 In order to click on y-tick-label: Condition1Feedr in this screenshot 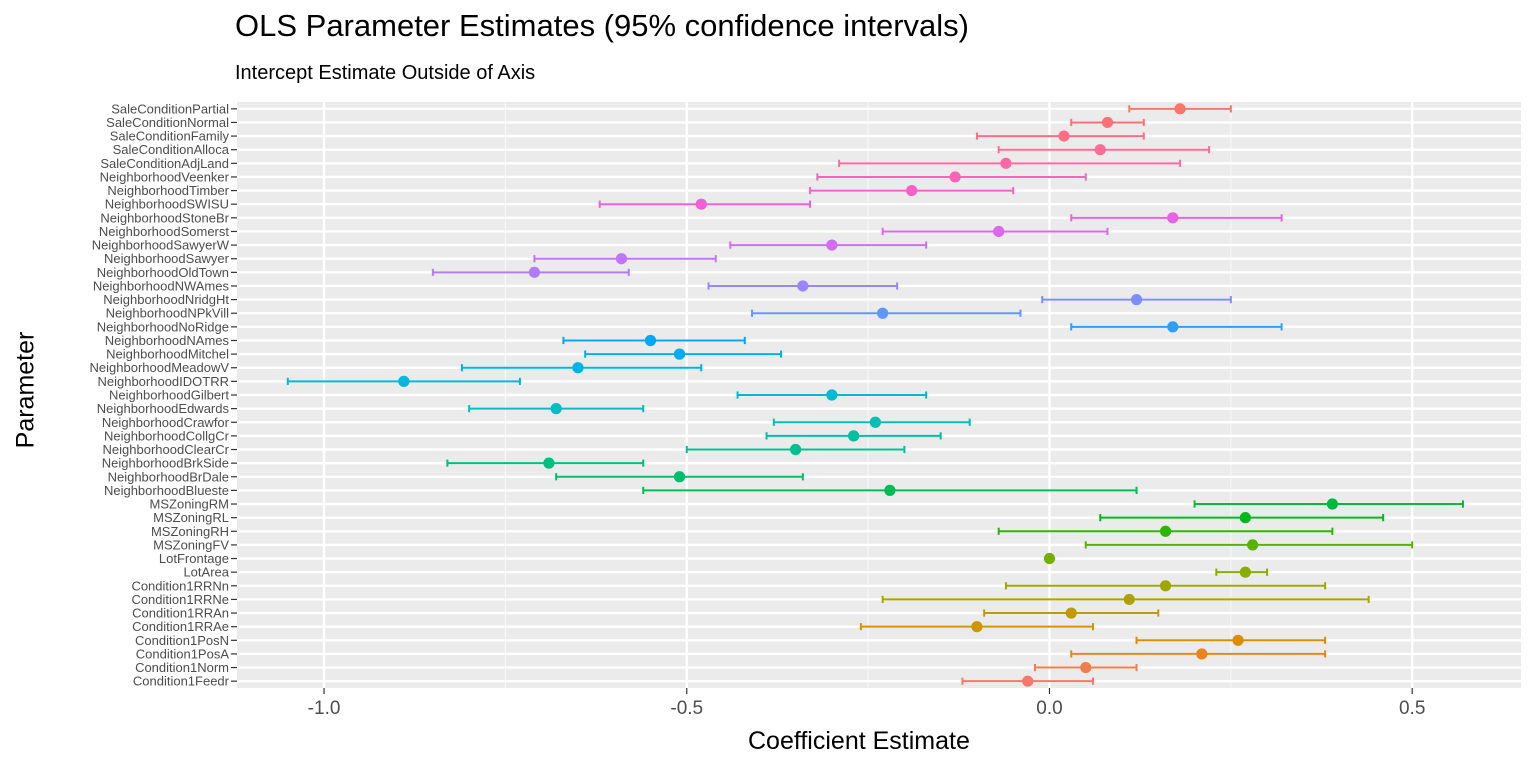, I will do `click(181, 681)`.